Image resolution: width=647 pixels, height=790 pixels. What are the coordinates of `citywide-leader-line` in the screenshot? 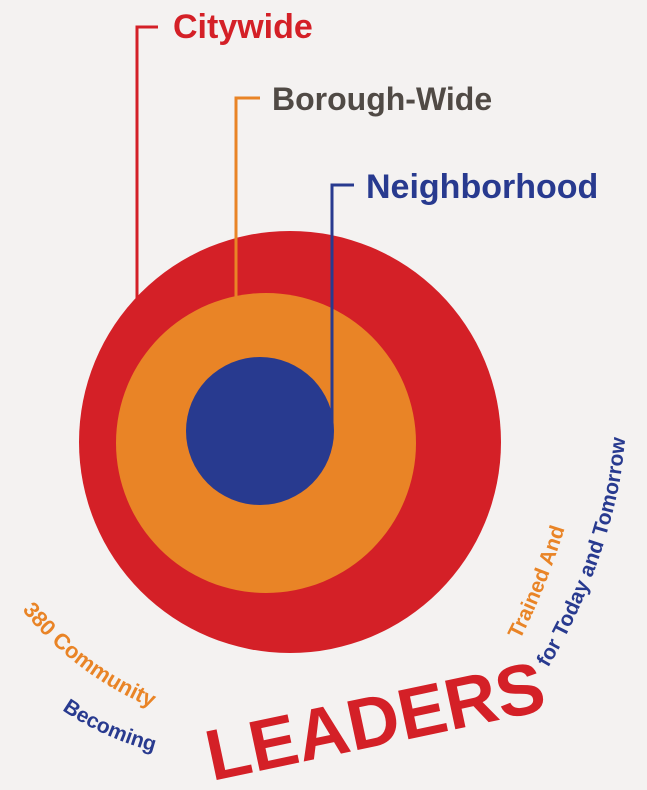 It's located at (146, 162).